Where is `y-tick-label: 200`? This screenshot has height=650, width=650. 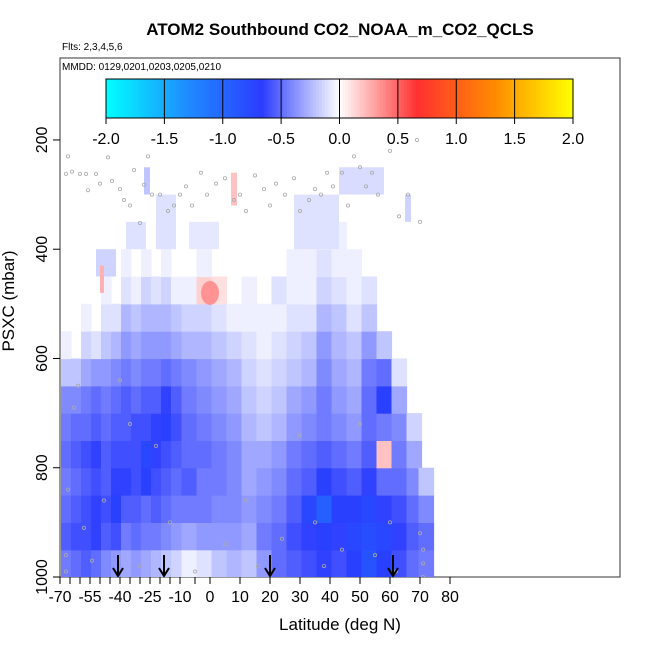
y-tick-label: 200 is located at coordinates (42, 139).